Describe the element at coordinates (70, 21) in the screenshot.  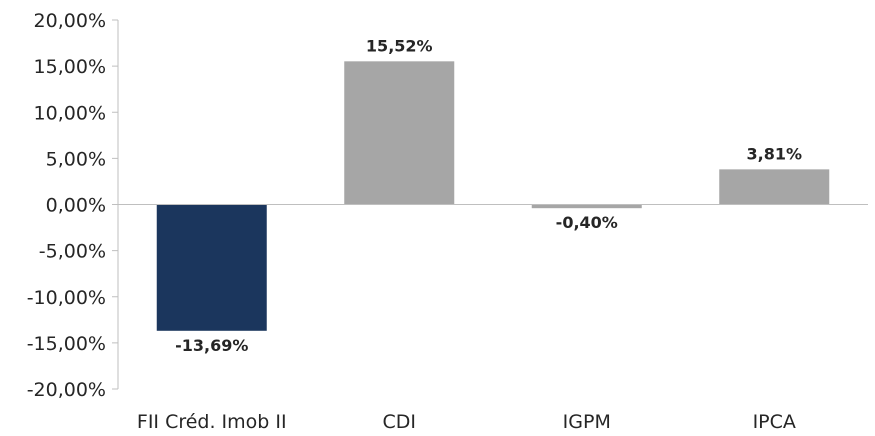
I see `y-tick-label: 20,00%` at that location.